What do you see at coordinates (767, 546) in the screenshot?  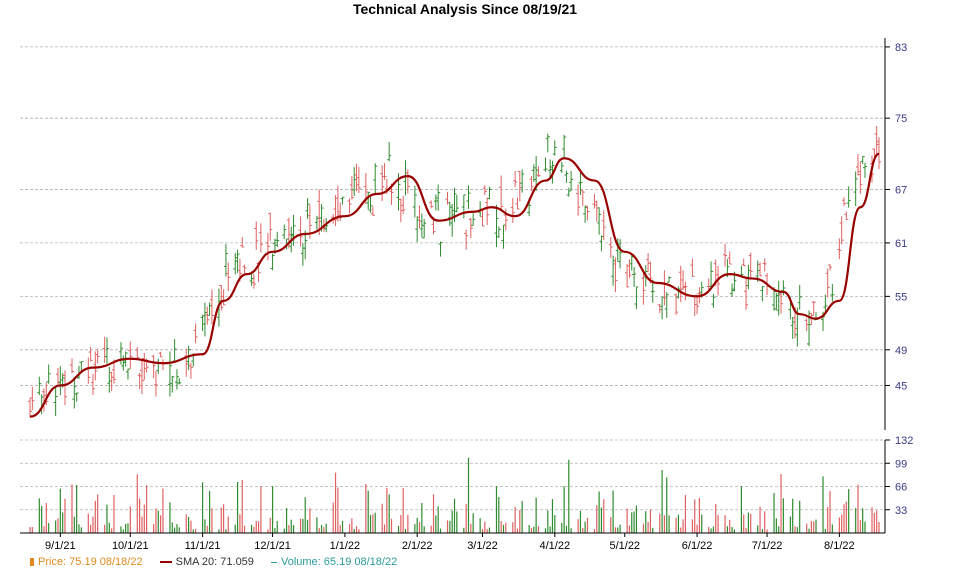 I see `x-tick-label: 7/1/22` at bounding box center [767, 546].